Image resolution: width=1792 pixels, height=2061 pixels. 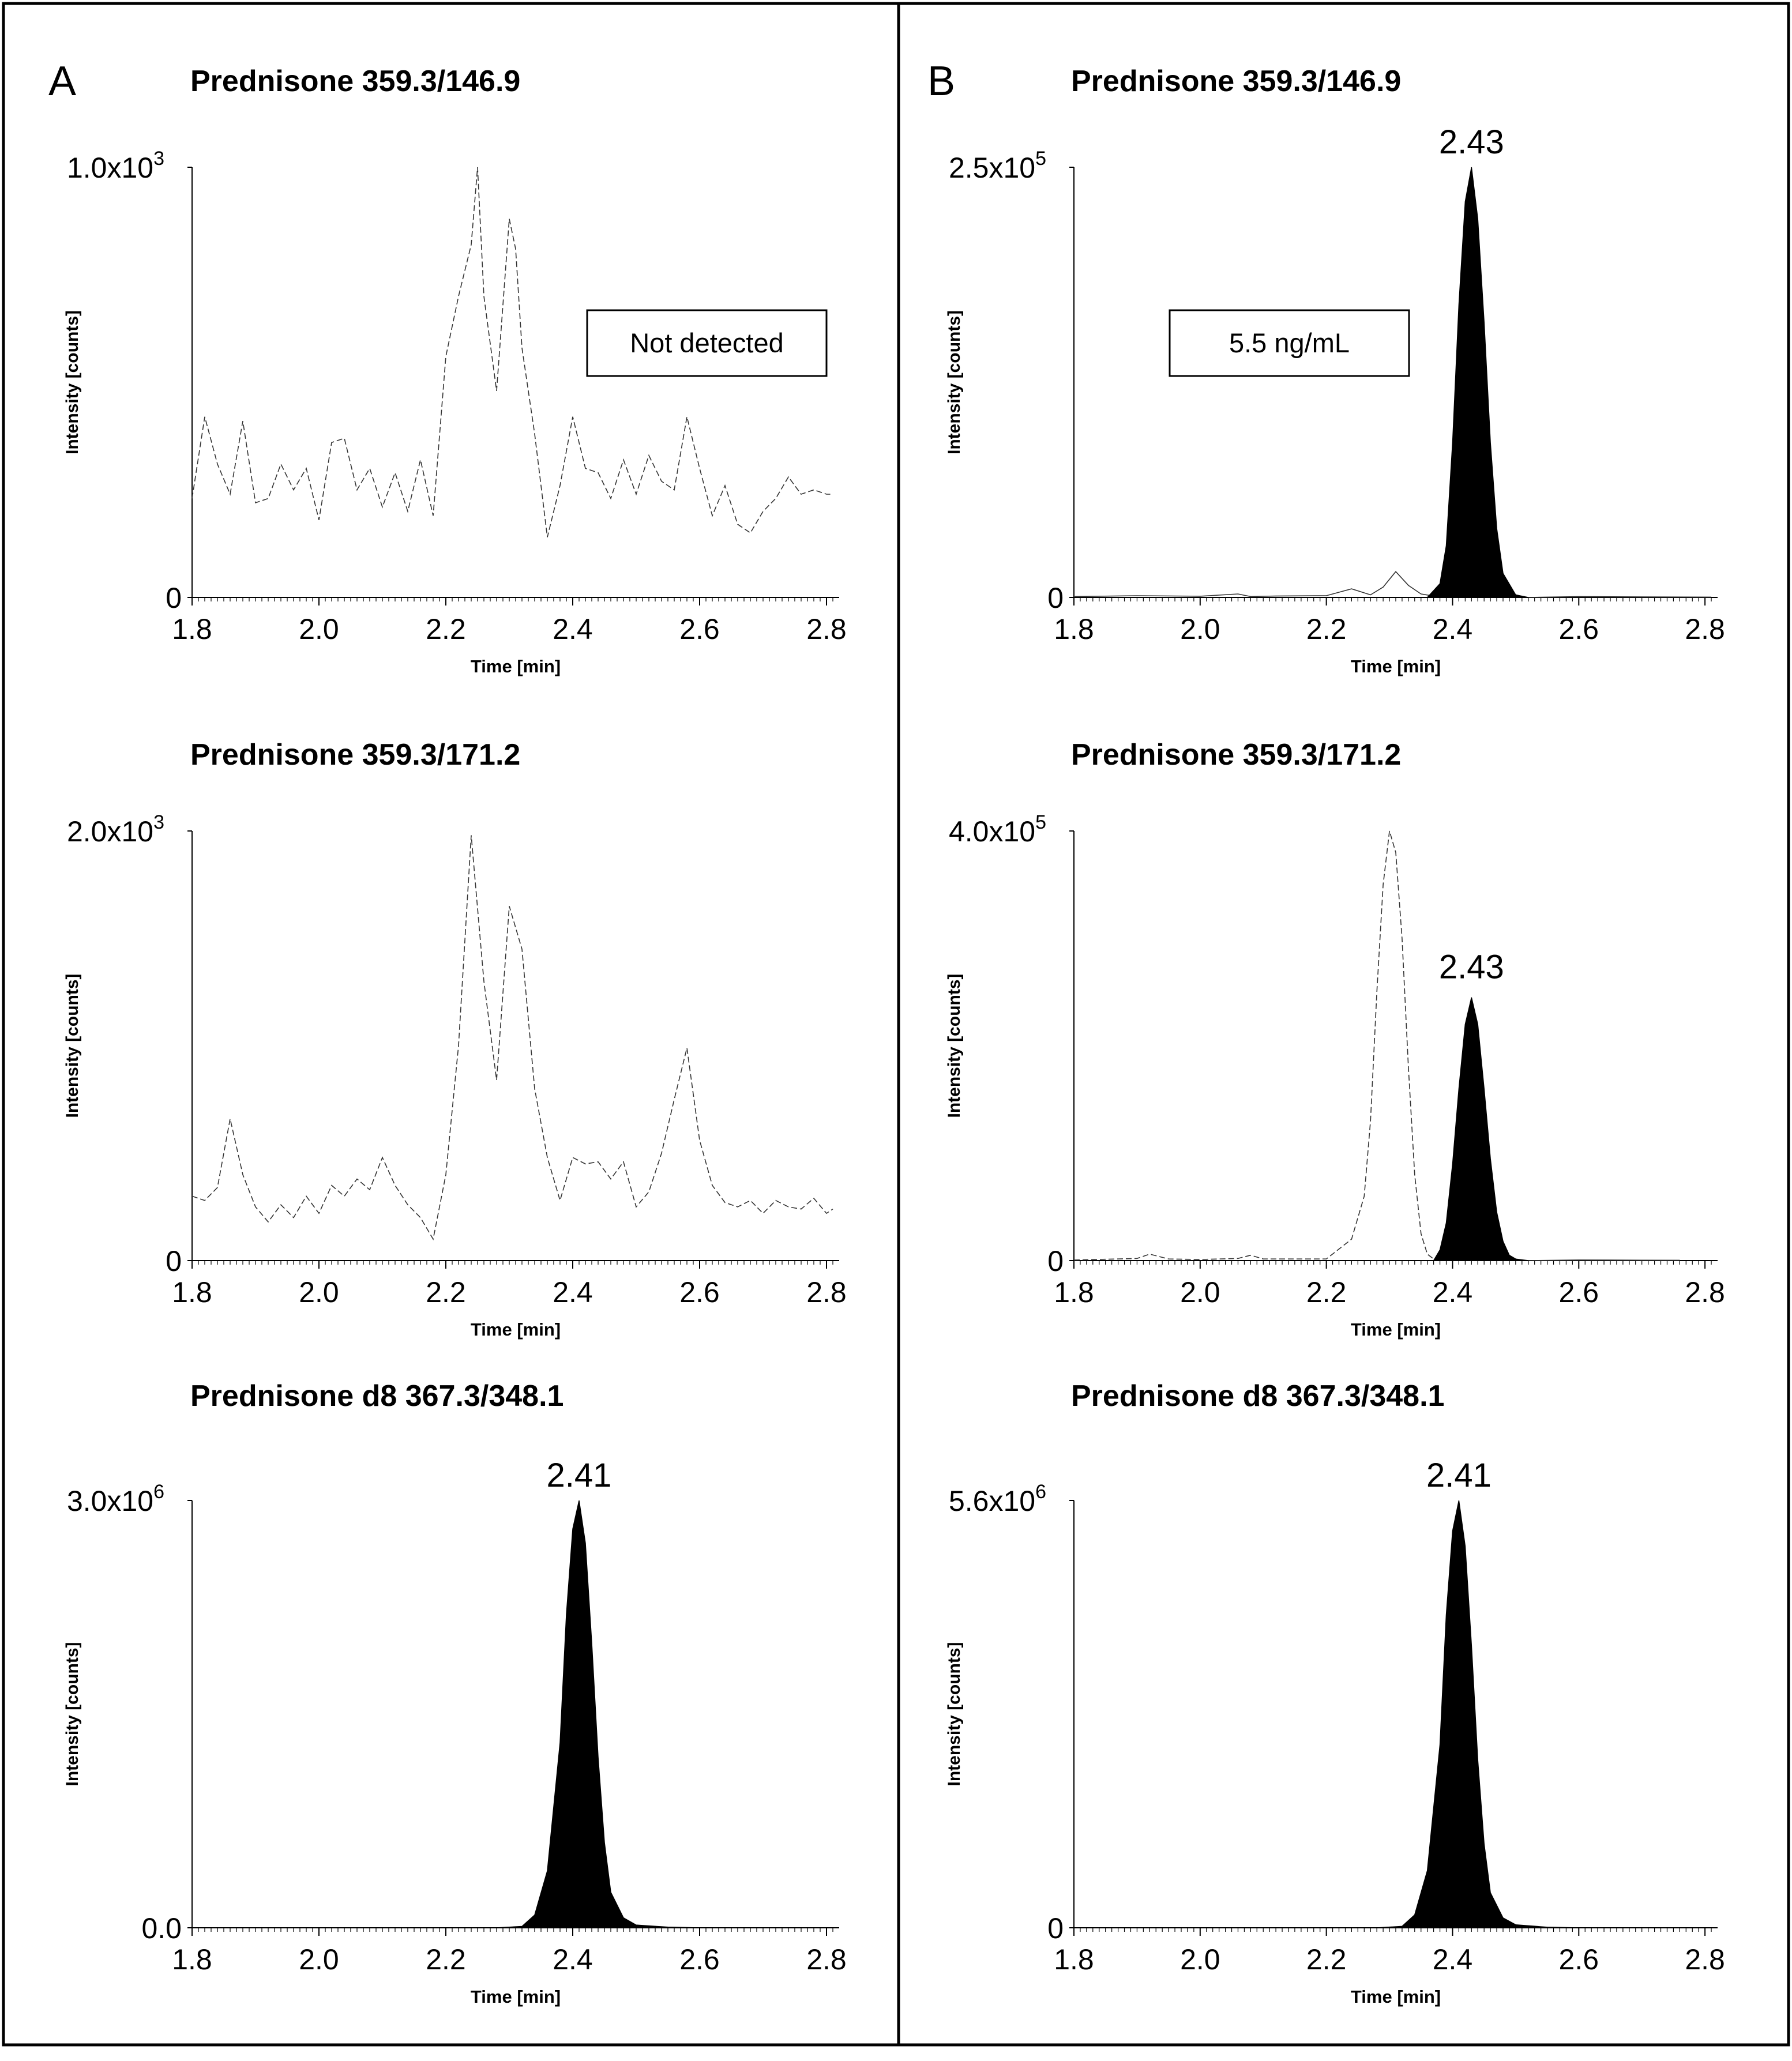 What do you see at coordinates (997, 166) in the screenshot?
I see `y-tick-label: 2.5x10⁵` at bounding box center [997, 166].